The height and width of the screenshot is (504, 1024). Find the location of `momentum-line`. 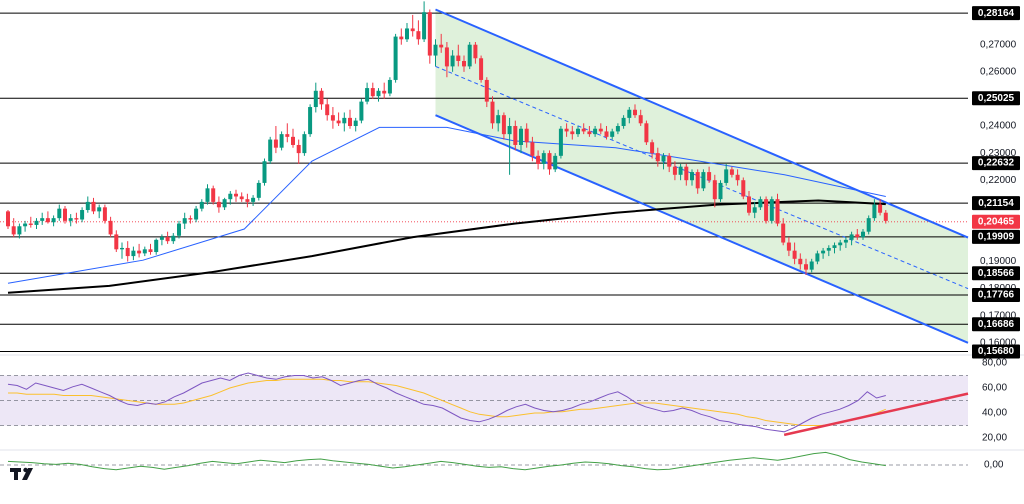

momentum-line is located at coordinates (446, 461).